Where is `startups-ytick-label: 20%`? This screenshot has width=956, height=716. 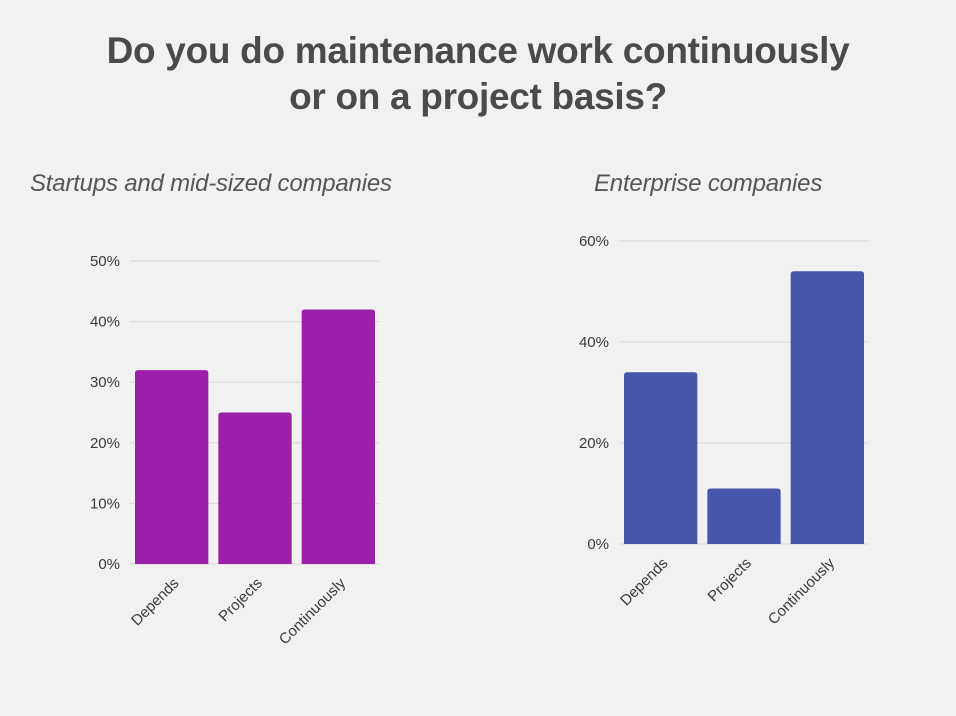 startups-ytick-label: 20% is located at coordinates (105, 443).